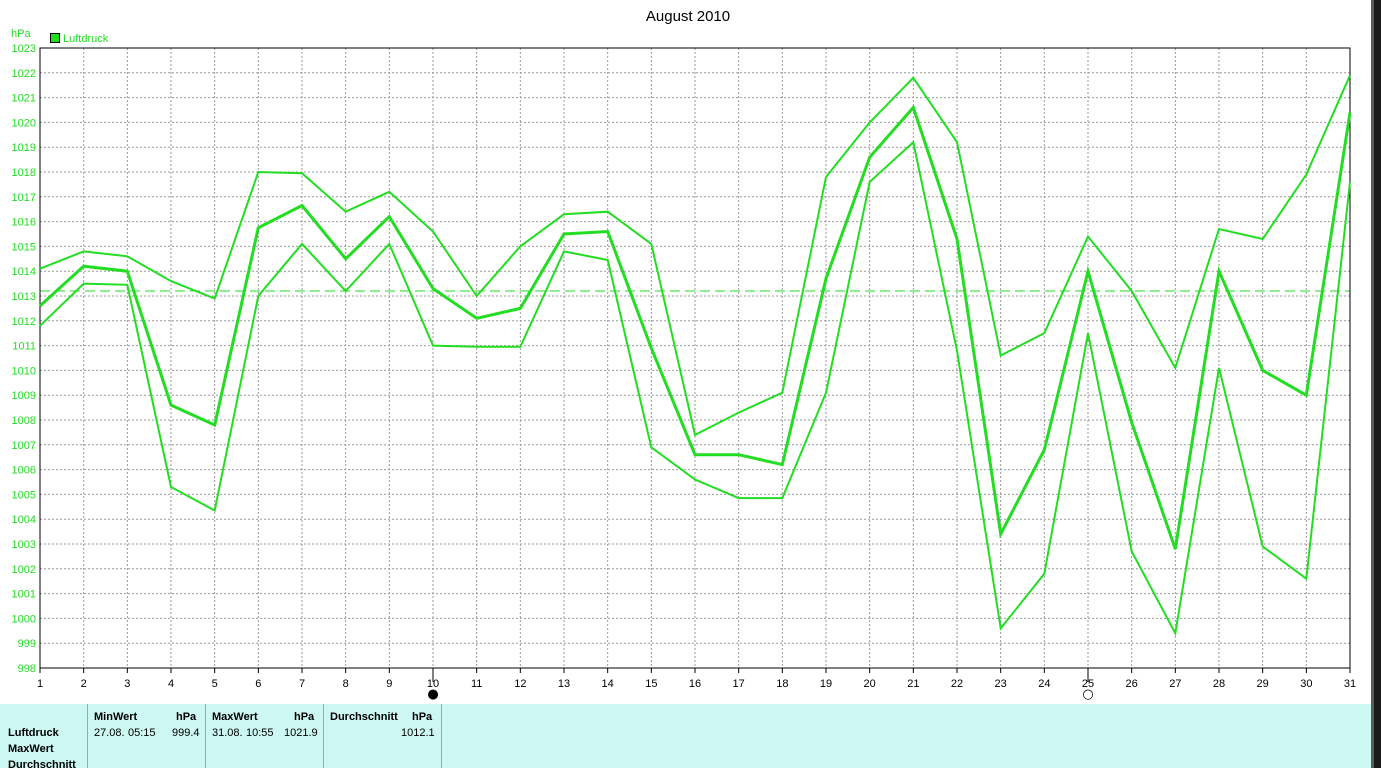 This screenshot has width=1381, height=772. What do you see at coordinates (31, 749) in the screenshot?
I see `row-label-maxwert: MaxWert` at bounding box center [31, 749].